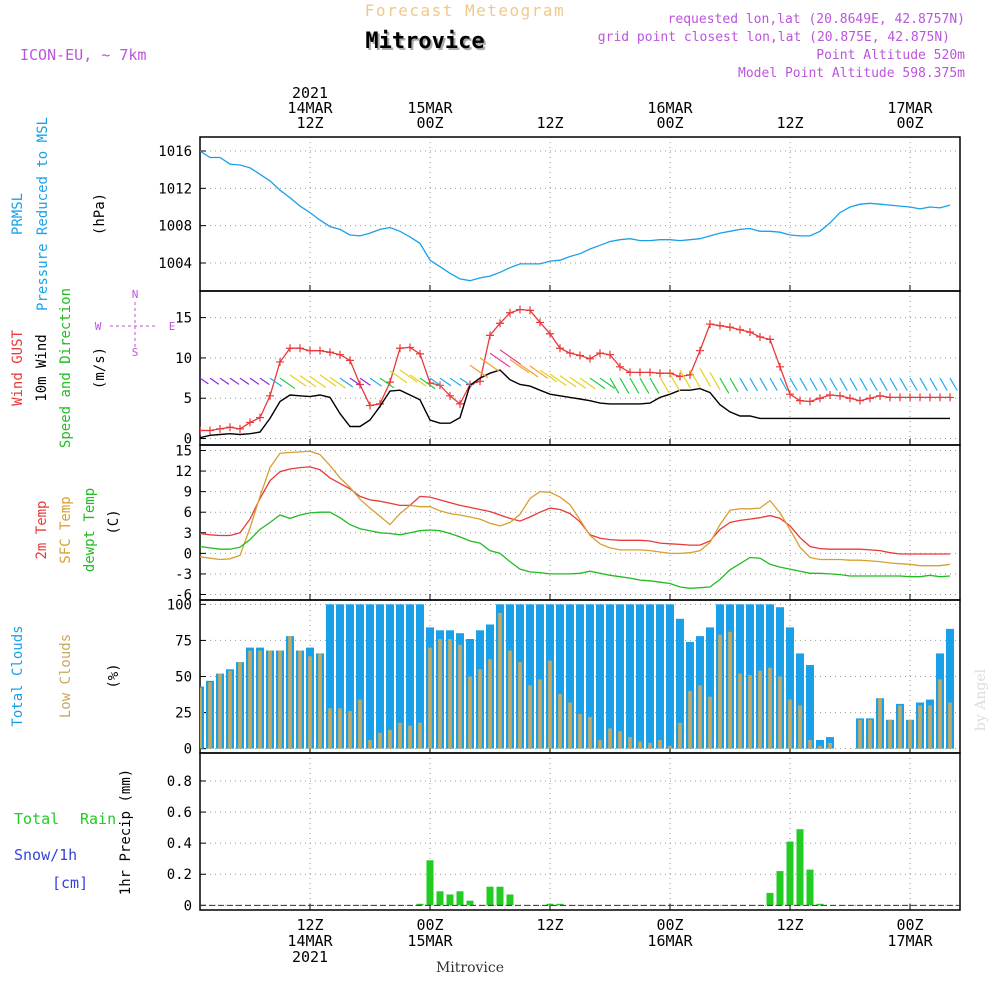 The width and height of the screenshot is (1000, 1000). Describe the element at coordinates (310, 957) in the screenshot. I see `time-label-bottom: 2021` at that location.